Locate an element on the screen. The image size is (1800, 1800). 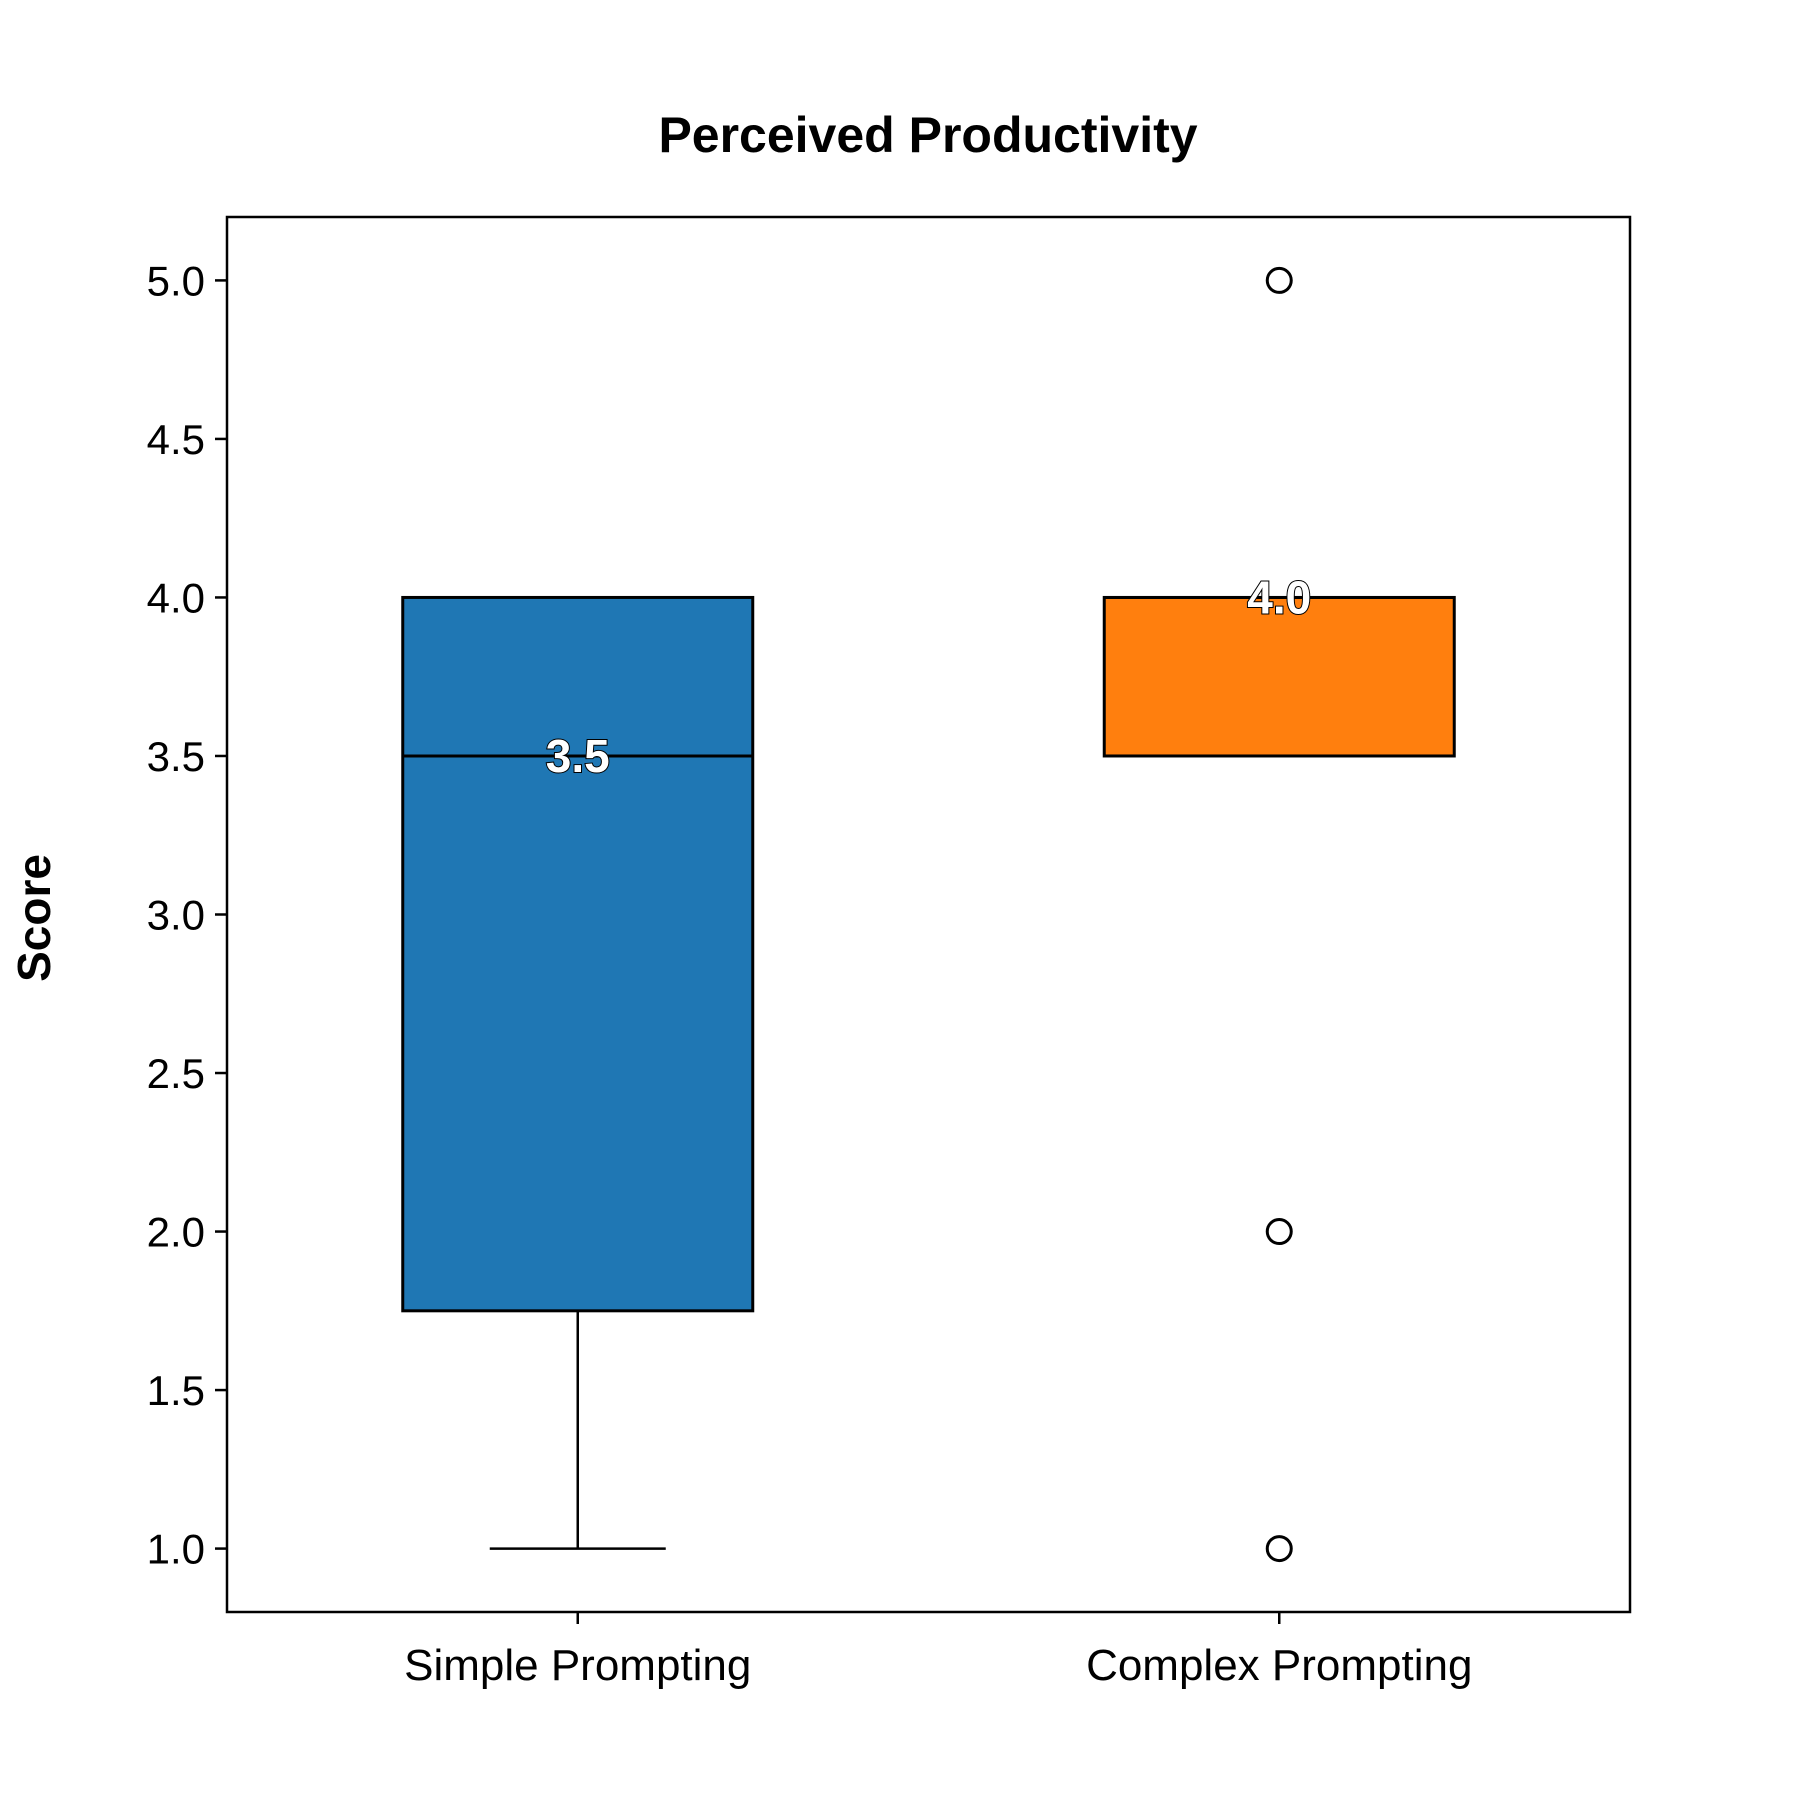
y-tick-label: 2.0 is located at coordinates (176, 1232).